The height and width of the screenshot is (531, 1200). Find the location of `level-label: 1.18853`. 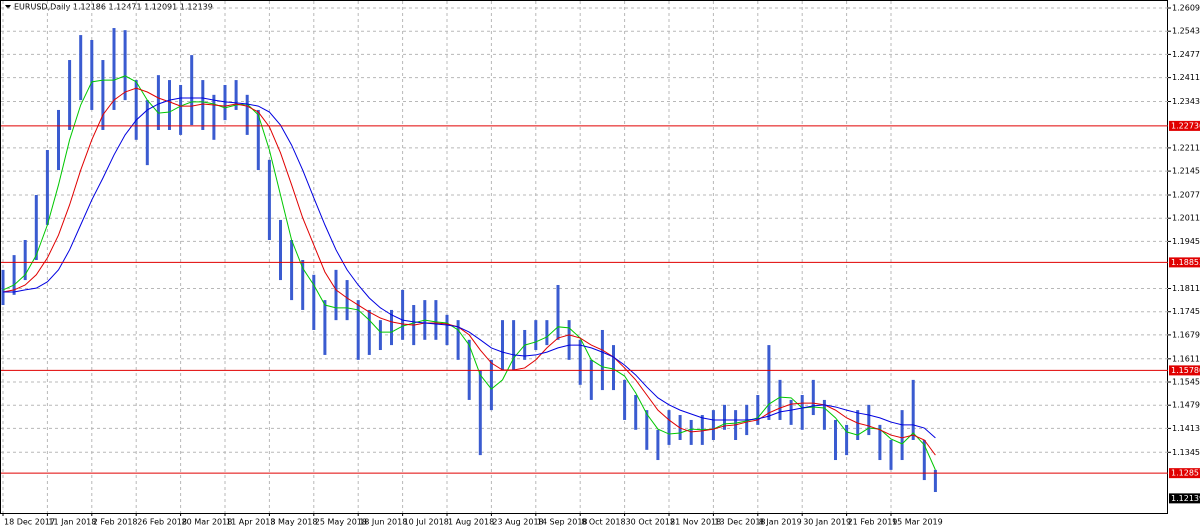

level-label: 1.18853 is located at coordinates (1185, 262).